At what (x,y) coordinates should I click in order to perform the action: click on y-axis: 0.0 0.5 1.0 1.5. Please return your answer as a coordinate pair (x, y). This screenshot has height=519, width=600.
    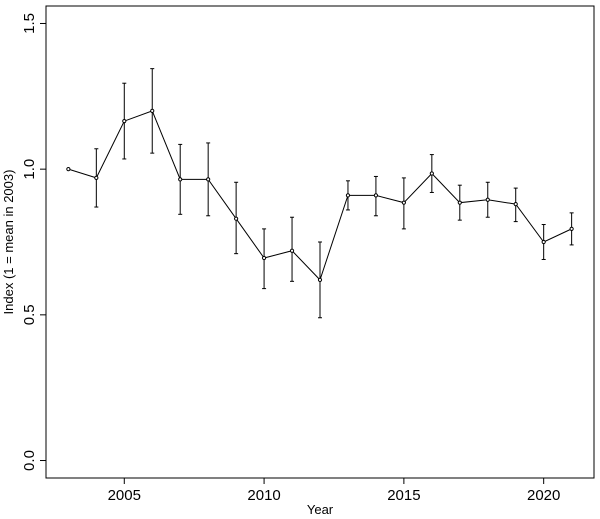
    Looking at the image, I should click on (33, 242).